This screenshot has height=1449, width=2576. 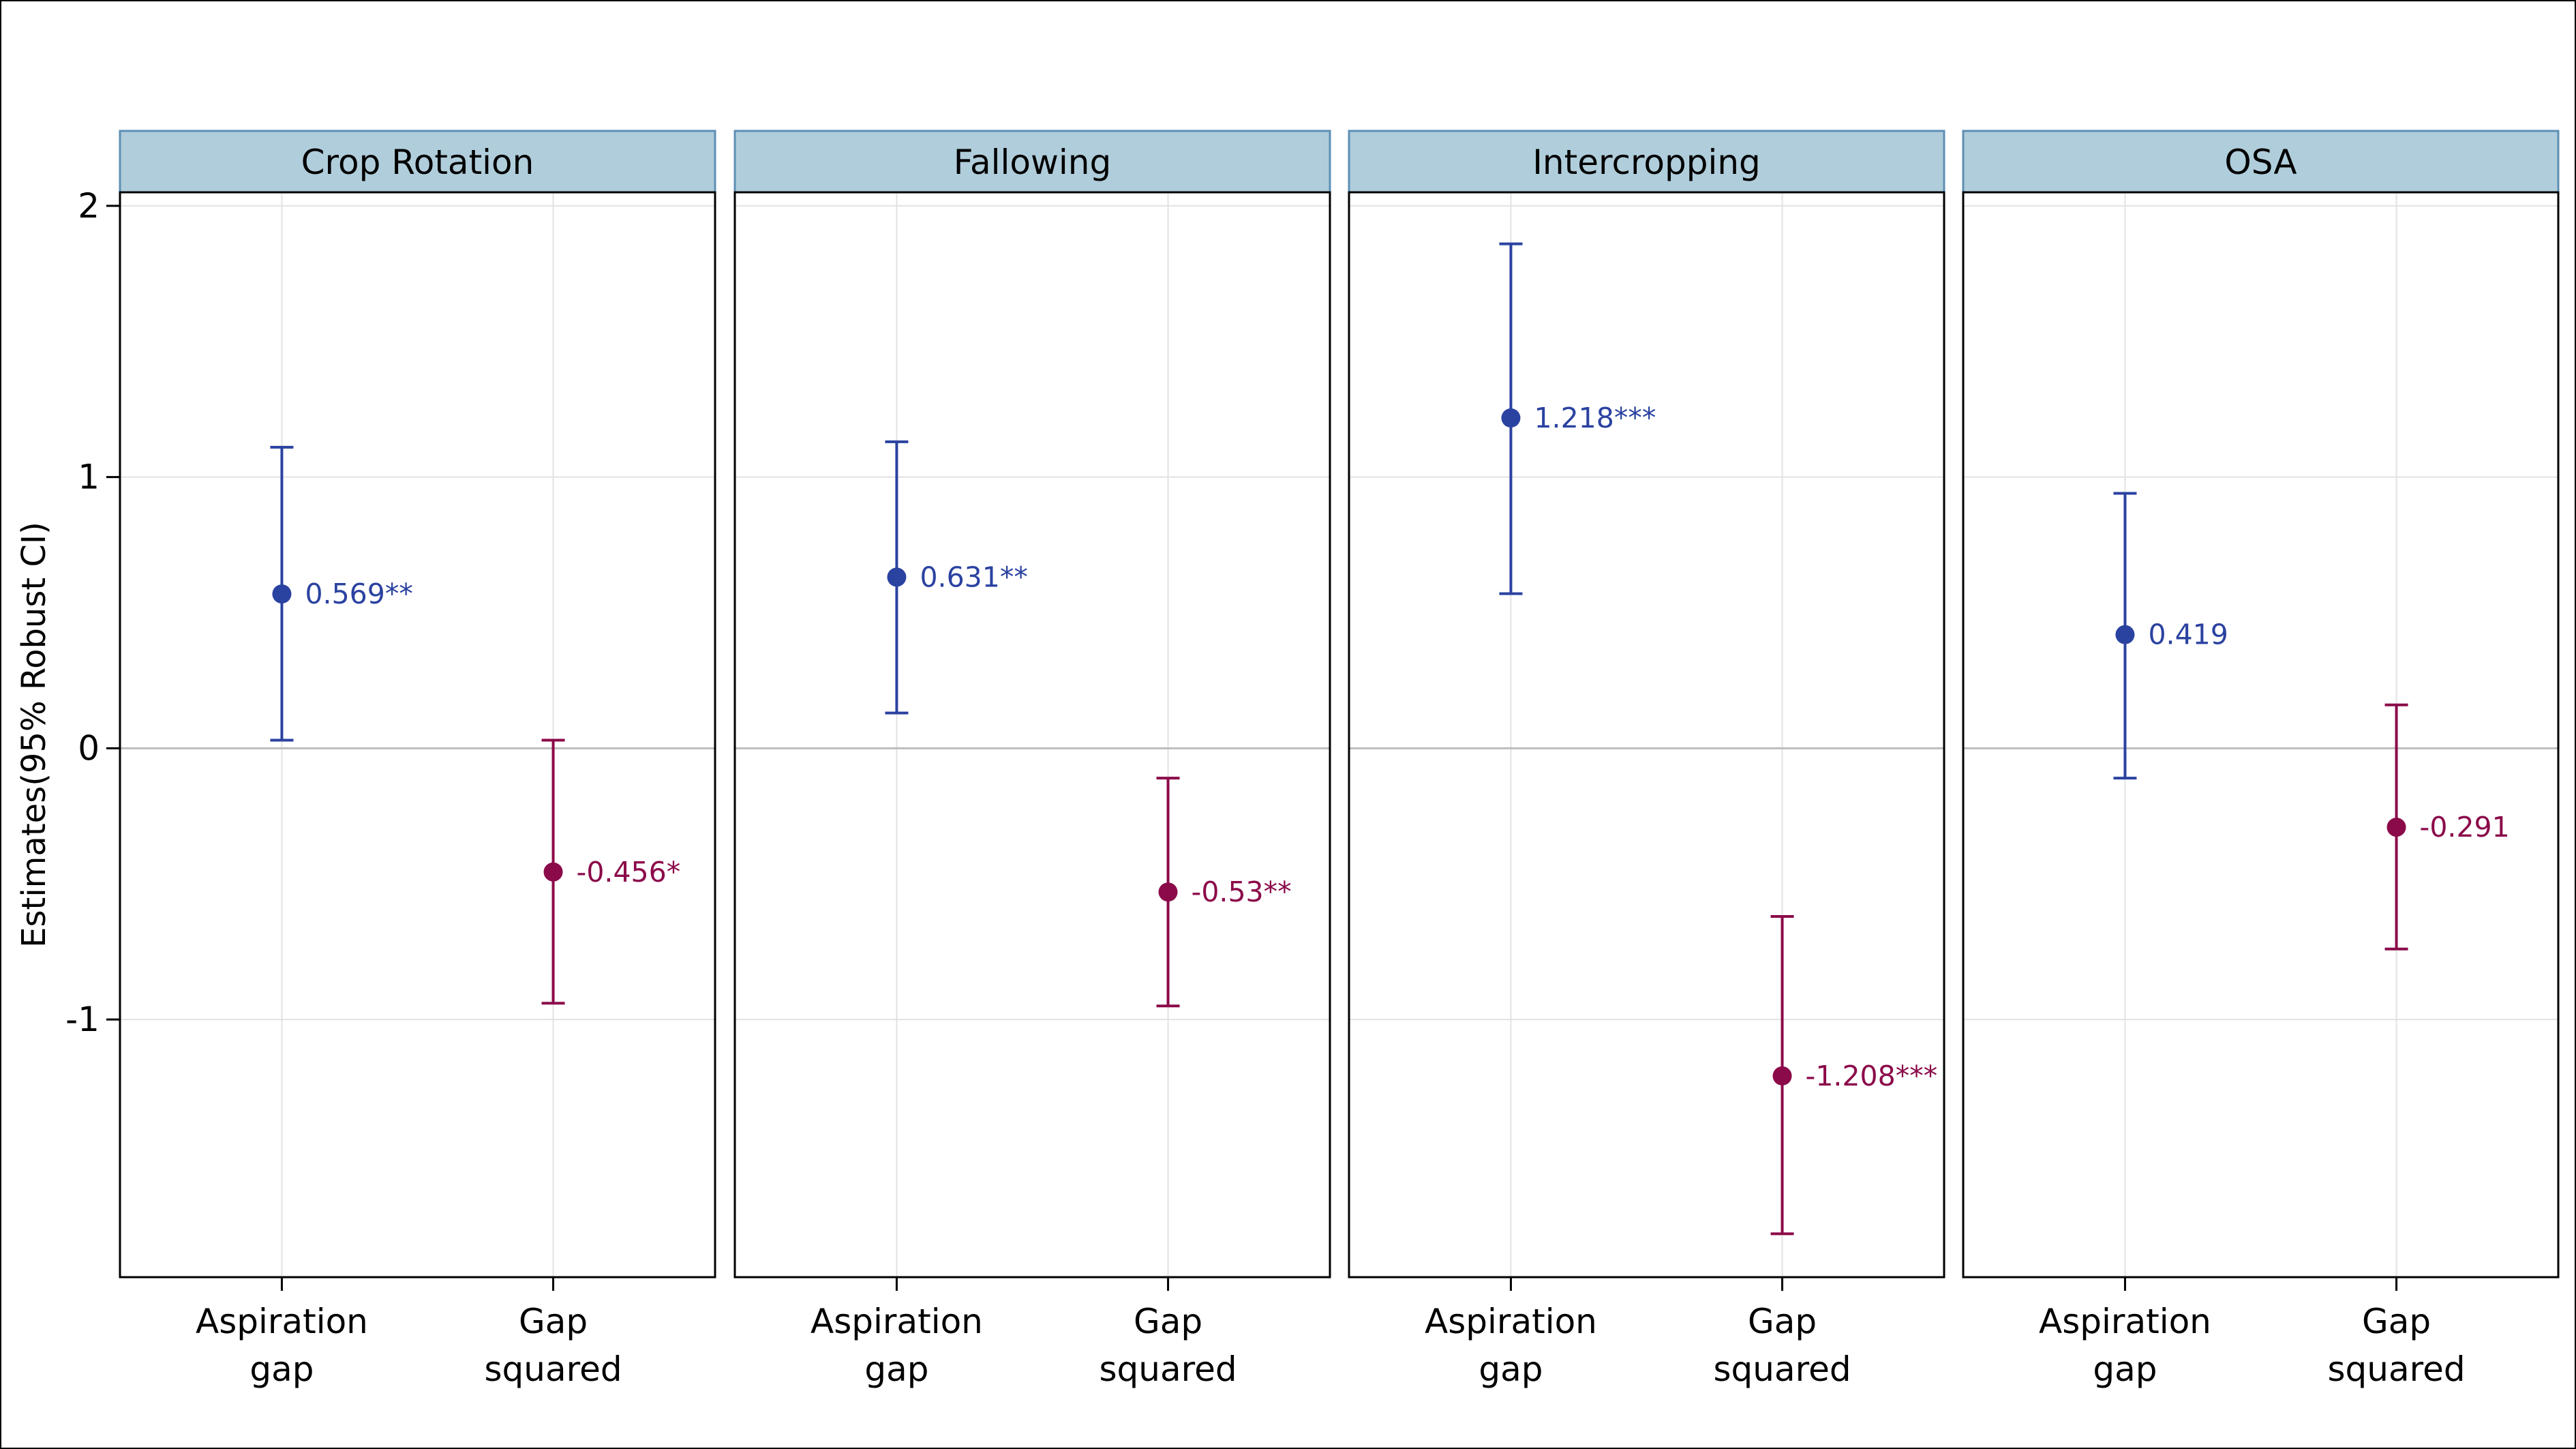 What do you see at coordinates (89, 206) in the screenshot?
I see `y-tick-label: 2` at bounding box center [89, 206].